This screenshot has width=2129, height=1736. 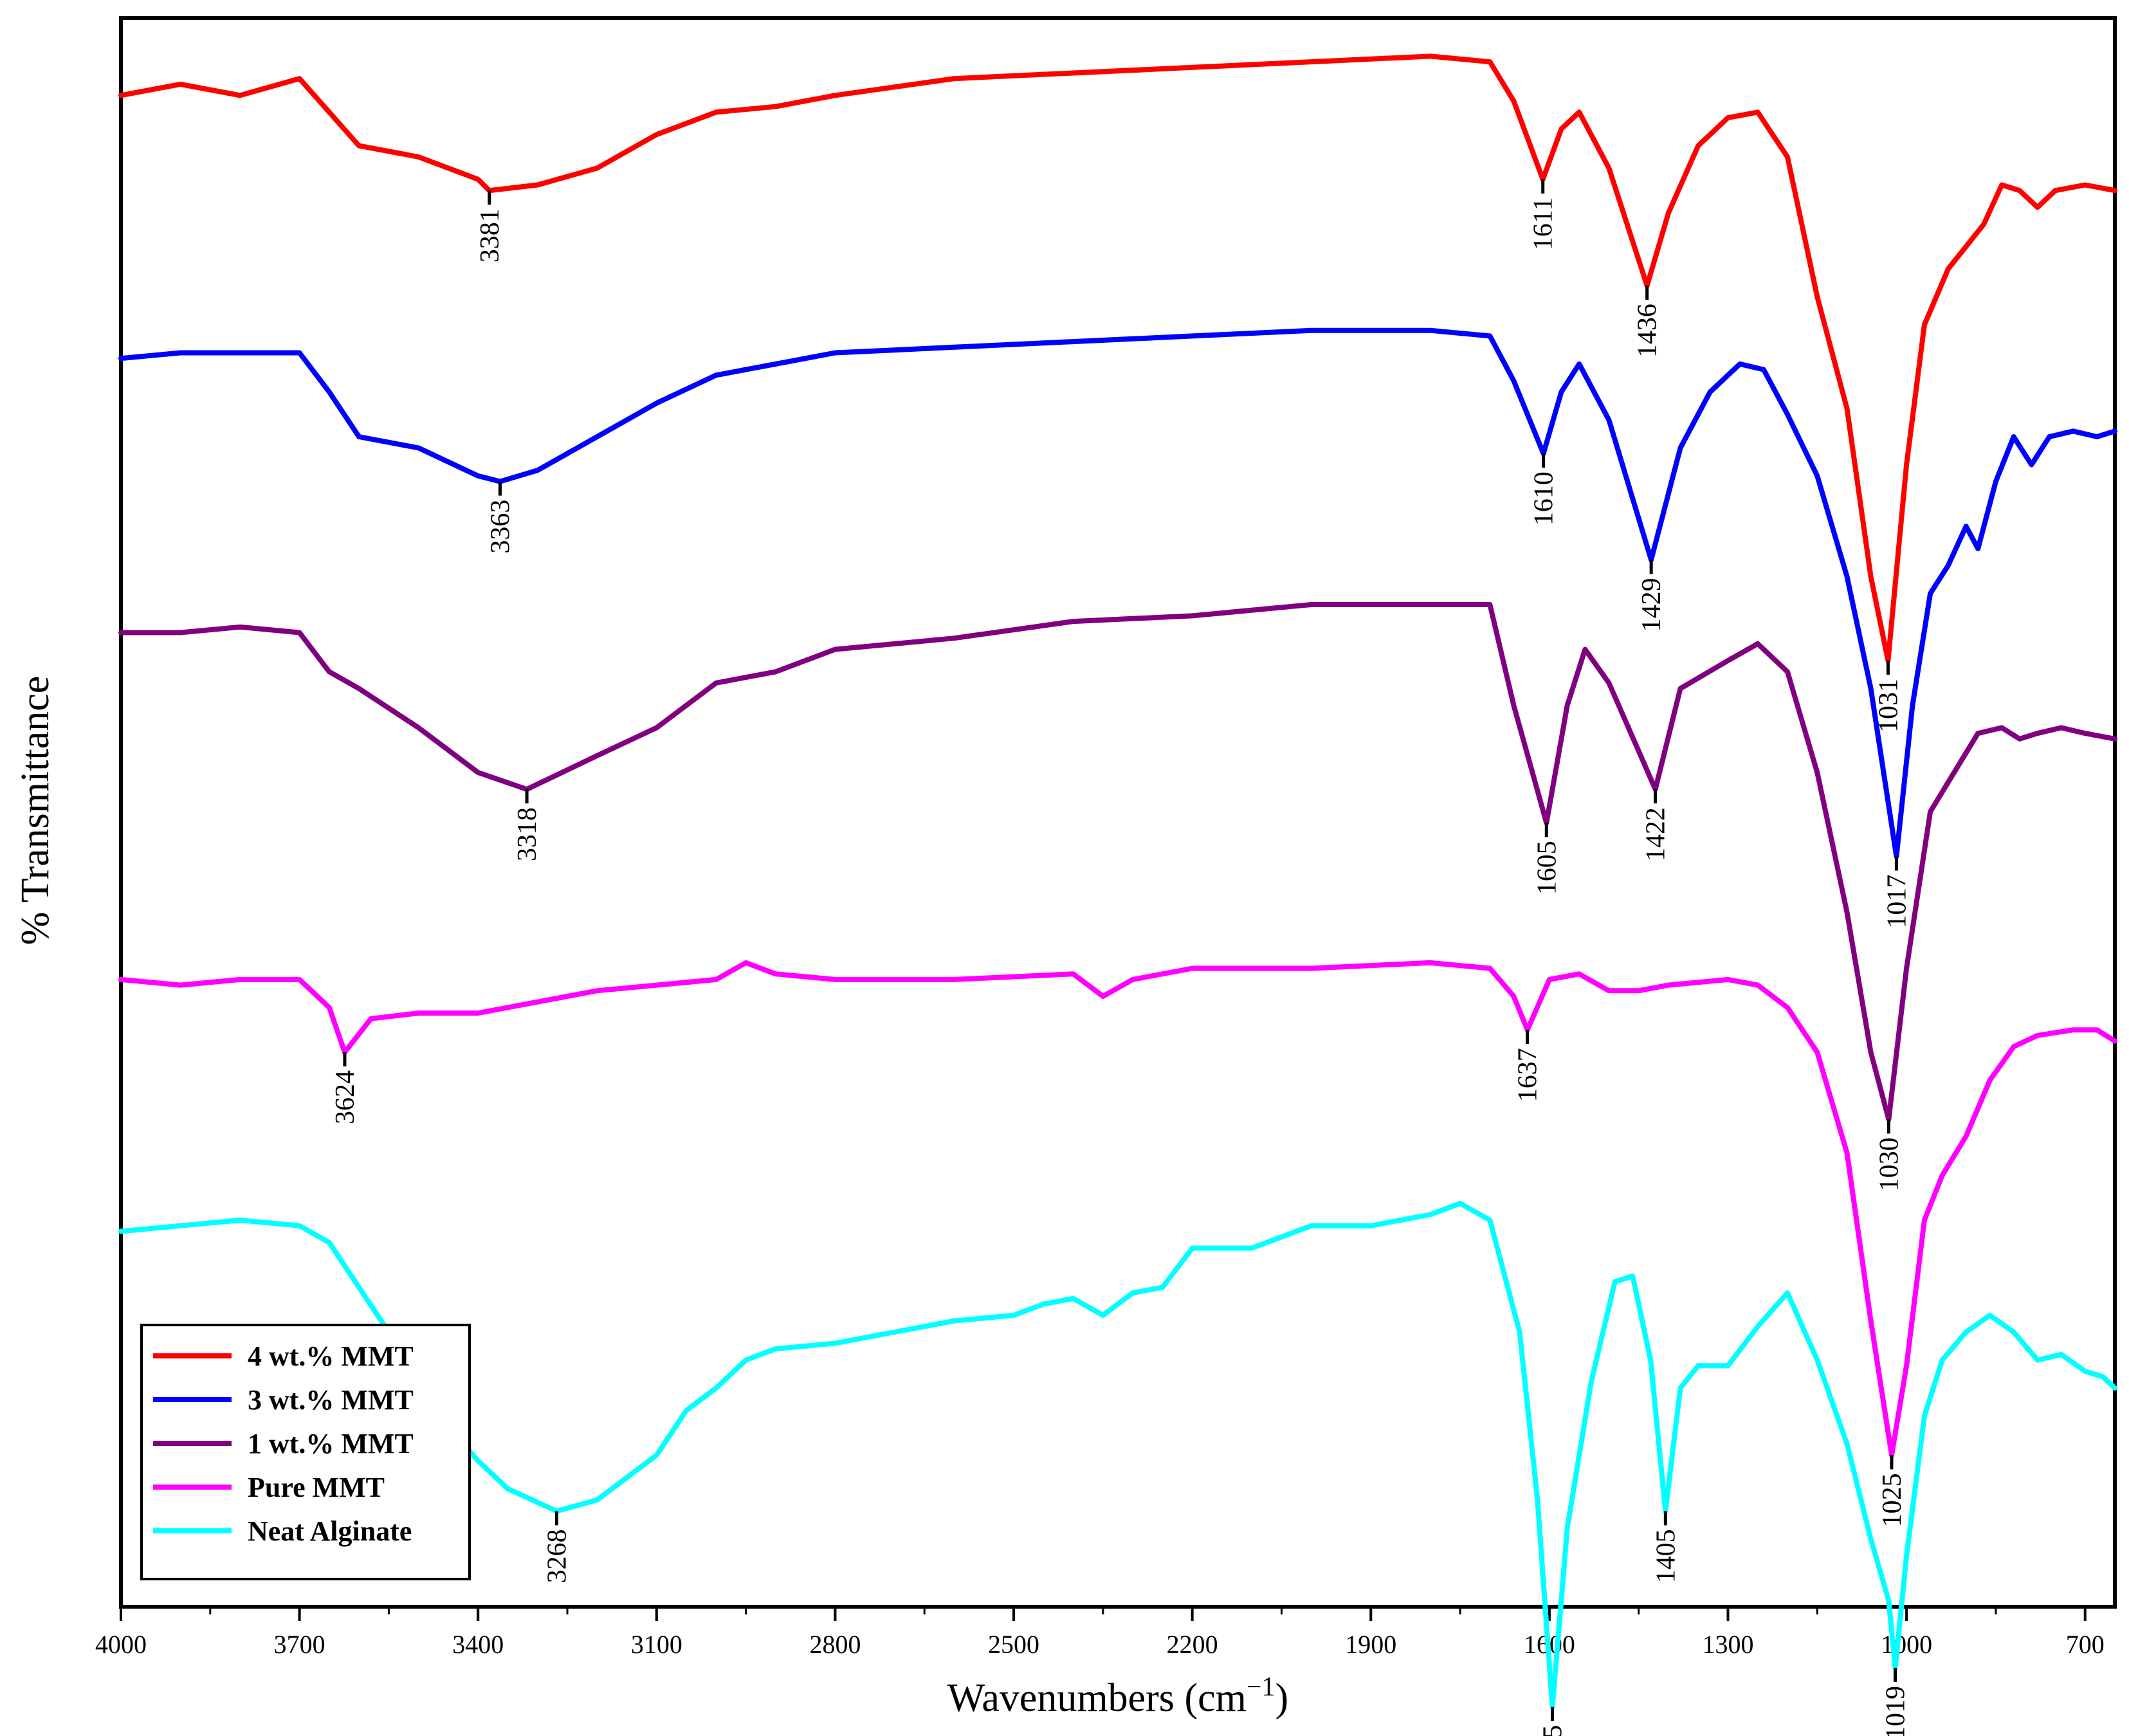 What do you see at coordinates (331, 1443) in the screenshot?
I see `legend-label-1wt: 1 wt.% MMT` at bounding box center [331, 1443].